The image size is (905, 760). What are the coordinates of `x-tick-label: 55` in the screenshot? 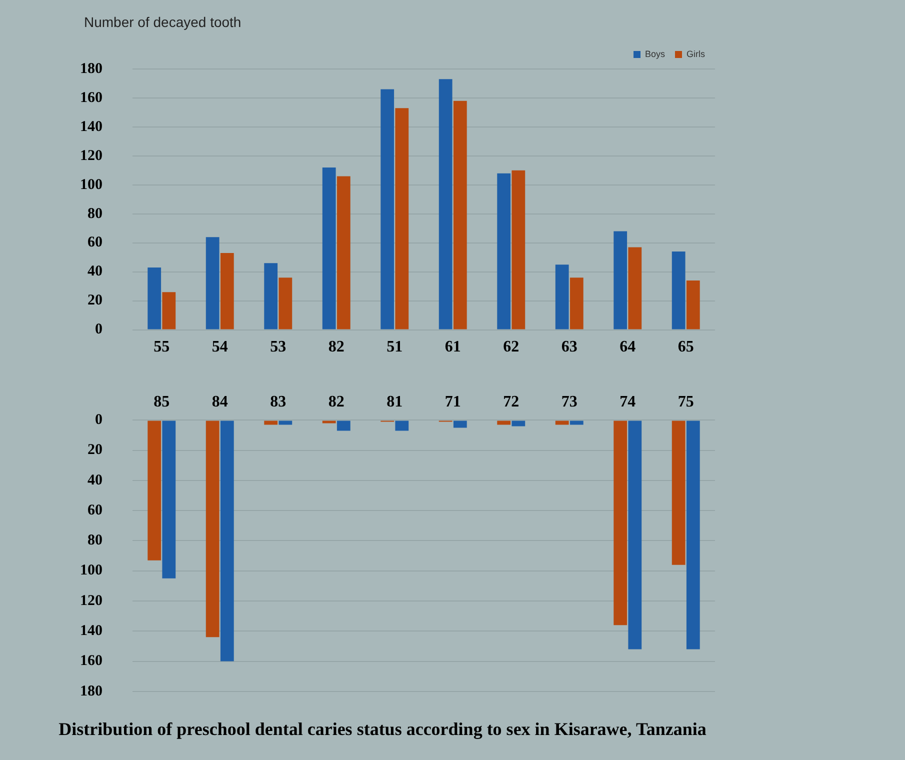 It's located at (162, 347).